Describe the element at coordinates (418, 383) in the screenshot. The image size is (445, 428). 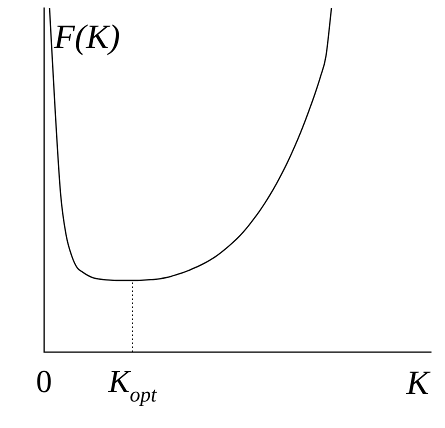
I see `x-axis-title: K` at that location.